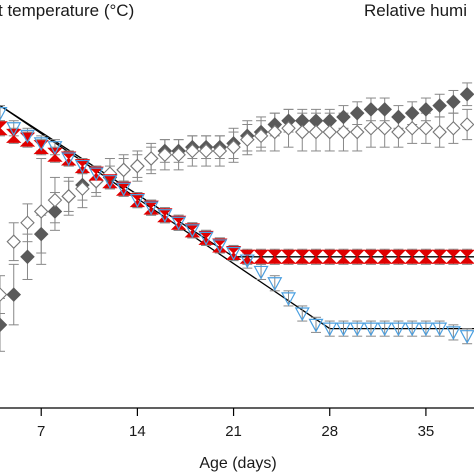 This screenshot has width=474, height=474. I want to click on x-ticks: 7 14 21 28 35, so click(235, 424).